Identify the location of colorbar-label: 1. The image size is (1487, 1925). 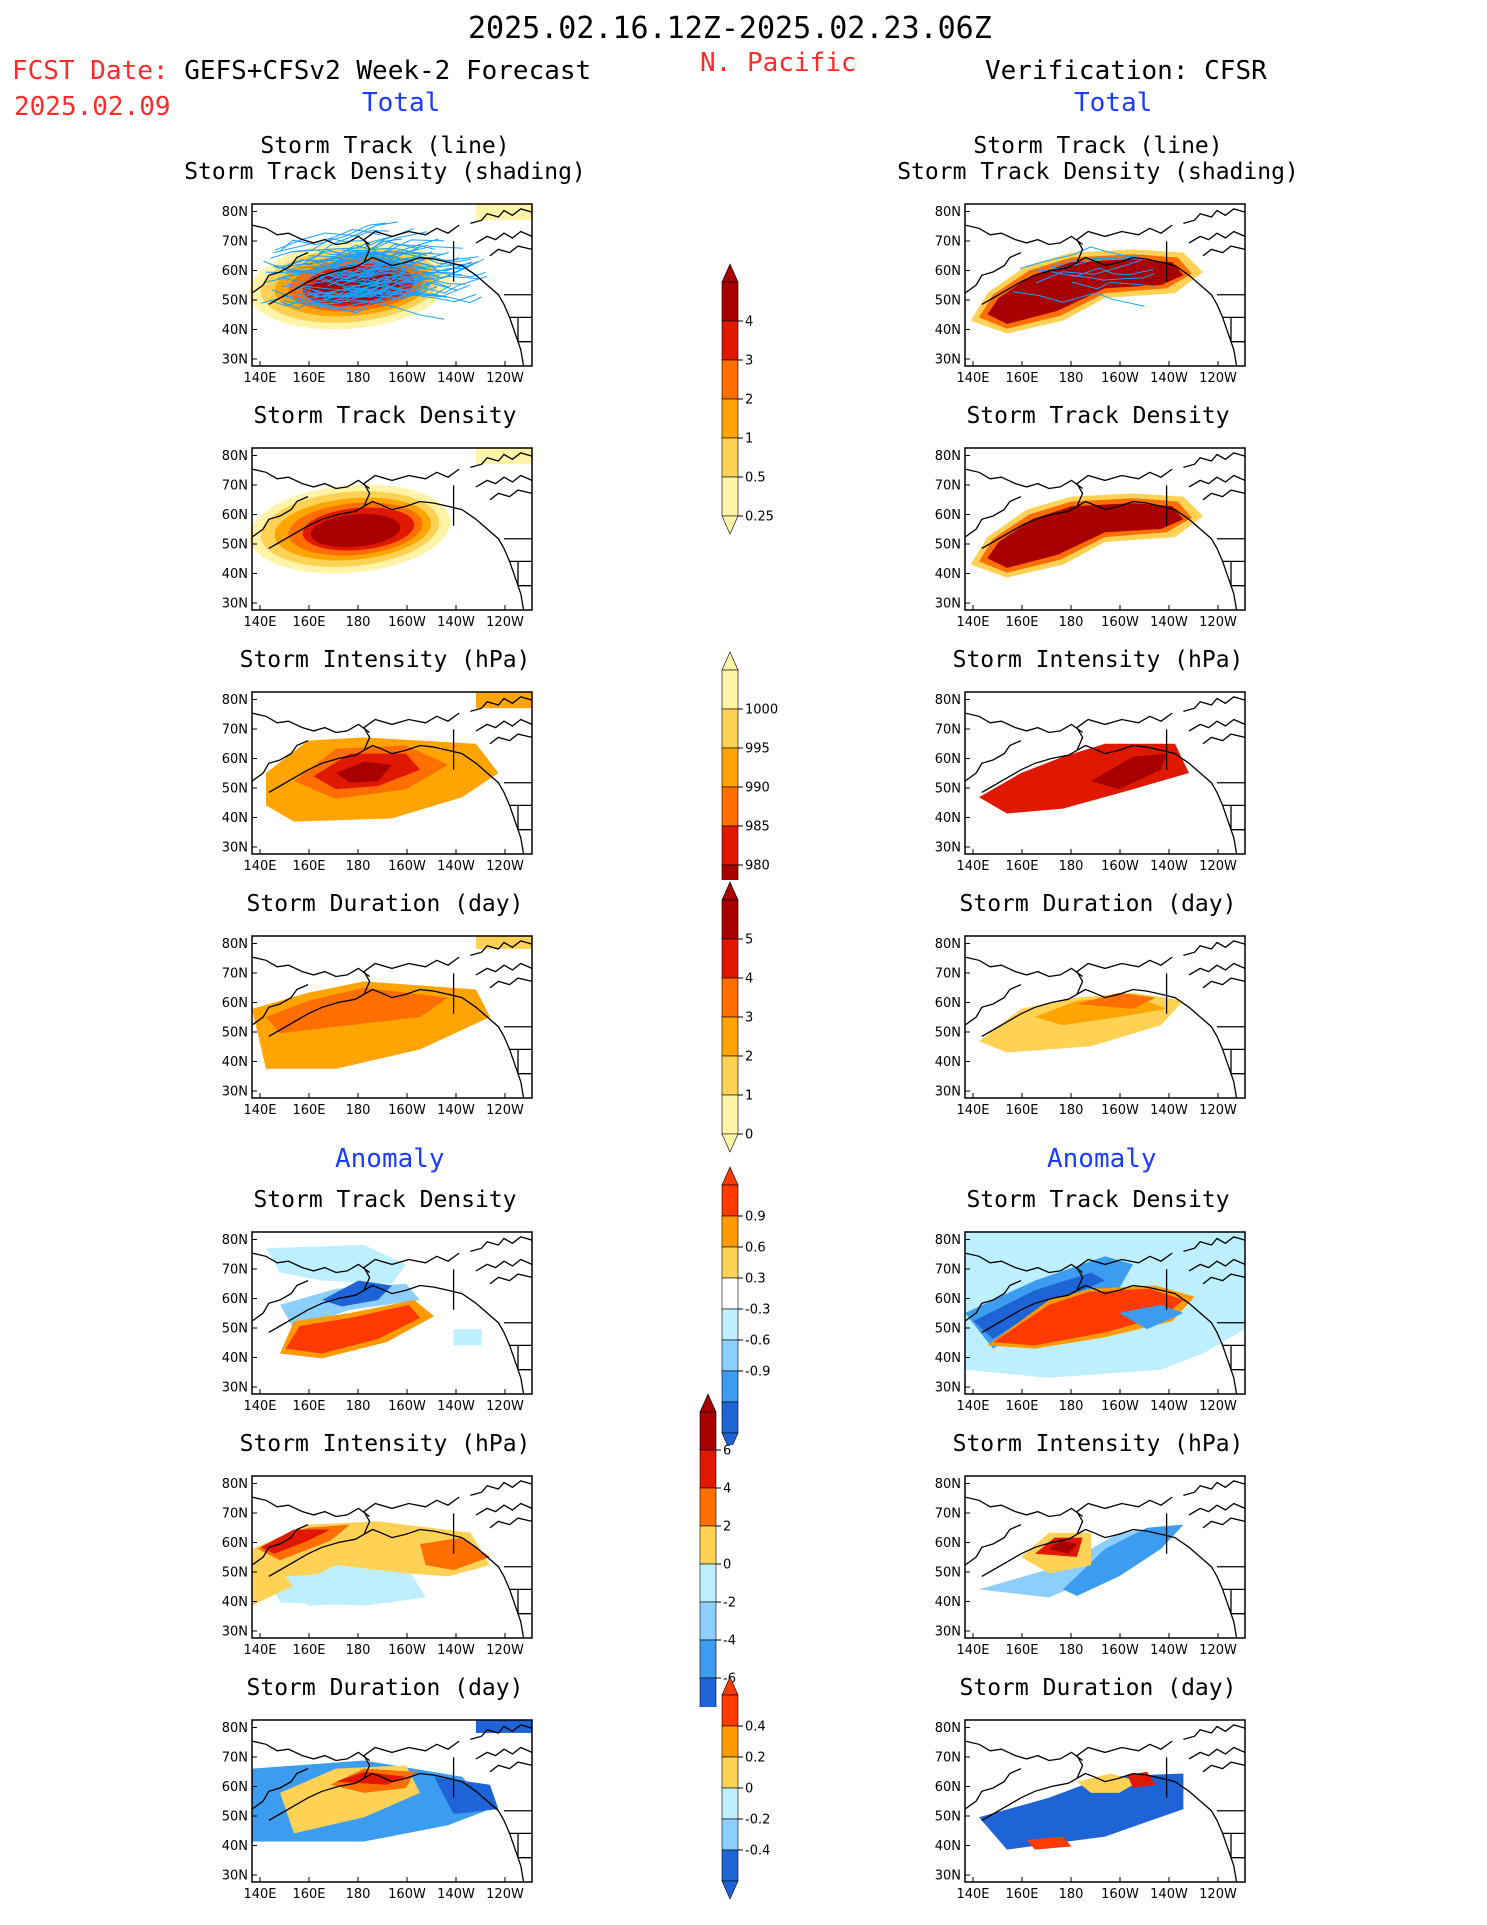
(749, 439).